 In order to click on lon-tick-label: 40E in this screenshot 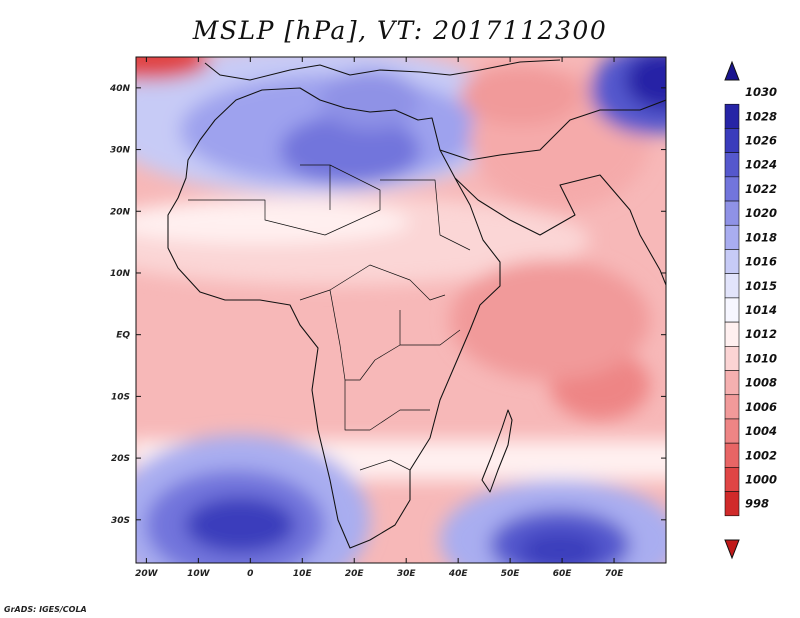, I will do `click(458, 574)`.